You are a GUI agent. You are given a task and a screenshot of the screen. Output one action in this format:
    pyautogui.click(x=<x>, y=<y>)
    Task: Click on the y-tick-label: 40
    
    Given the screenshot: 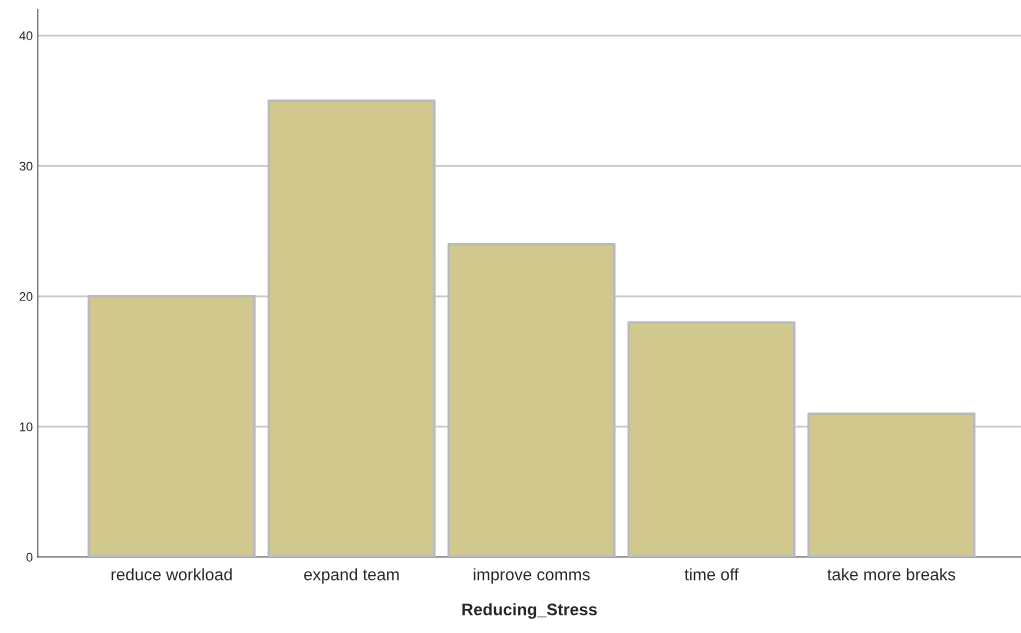 What is the action you would take?
    pyautogui.click(x=26, y=36)
    